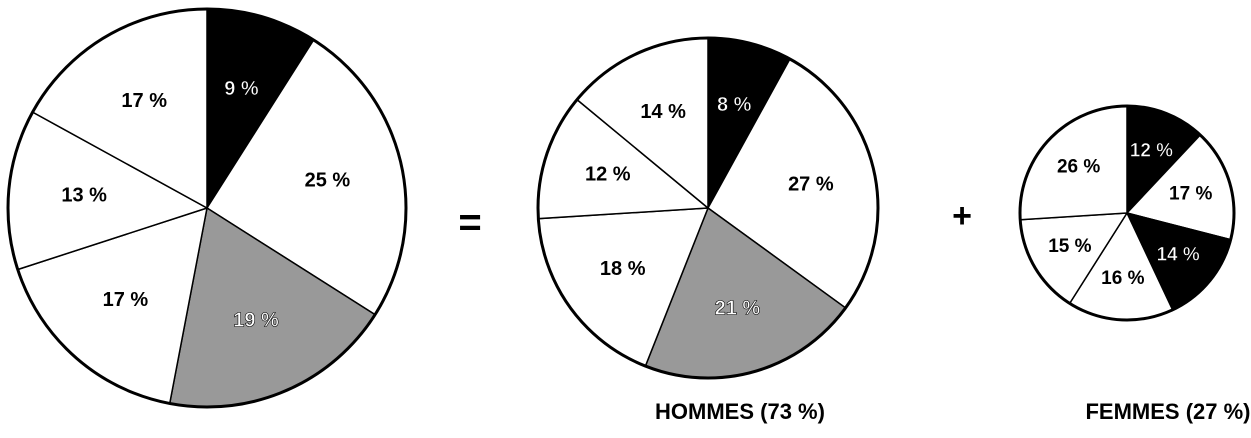 The height and width of the screenshot is (438, 1251). I want to click on slice-label: 19 %, so click(256, 321).